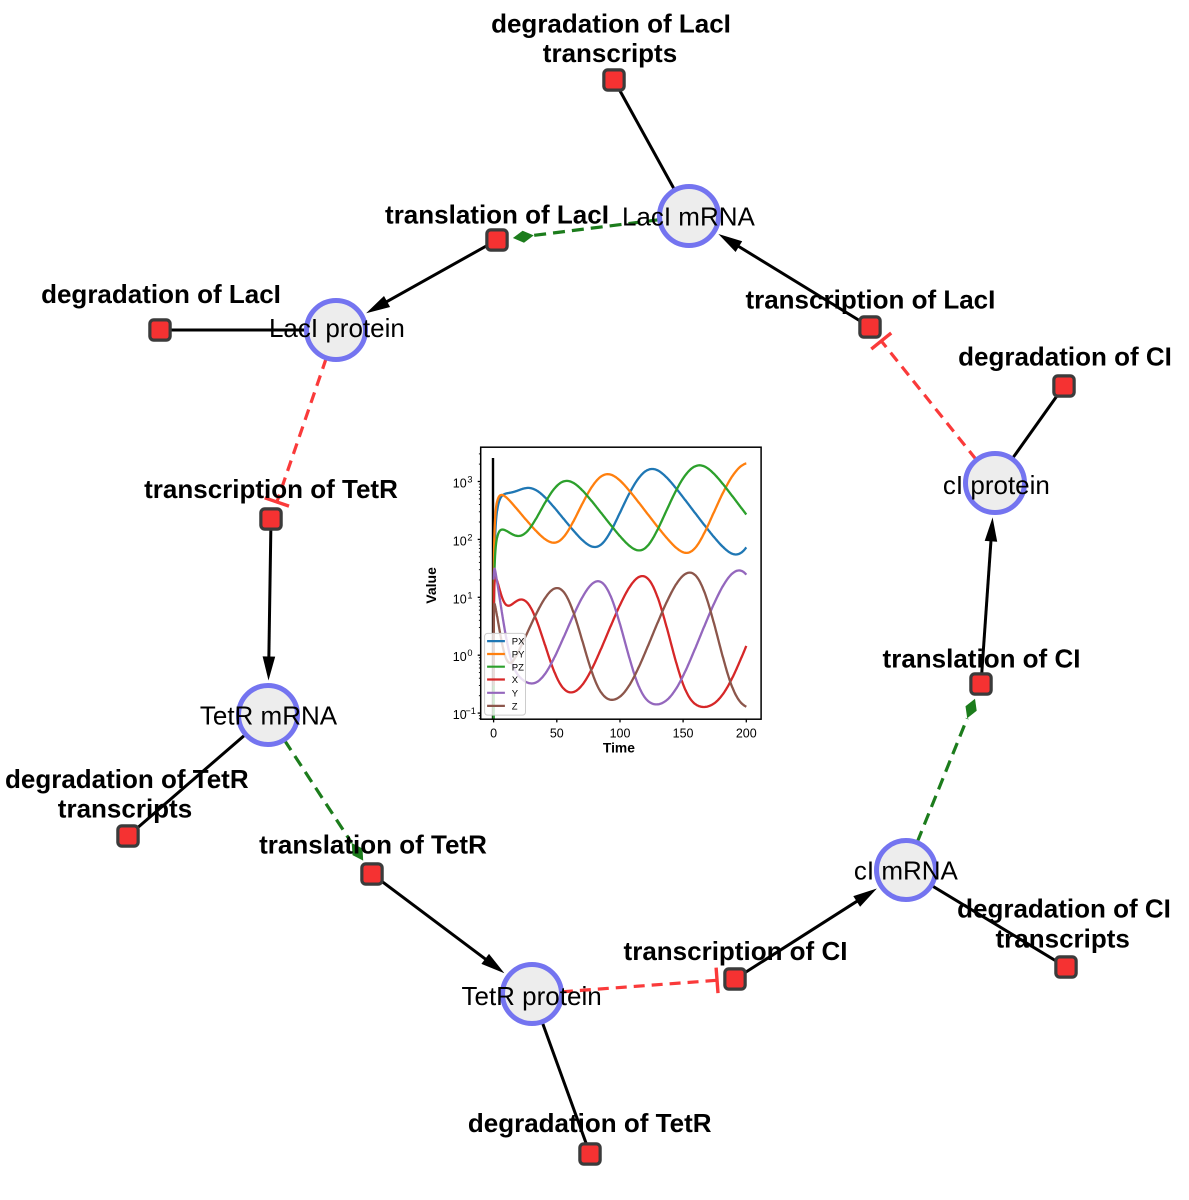  Describe the element at coordinates (518, 642) in the screenshot. I see `svg-text: PX` at that location.